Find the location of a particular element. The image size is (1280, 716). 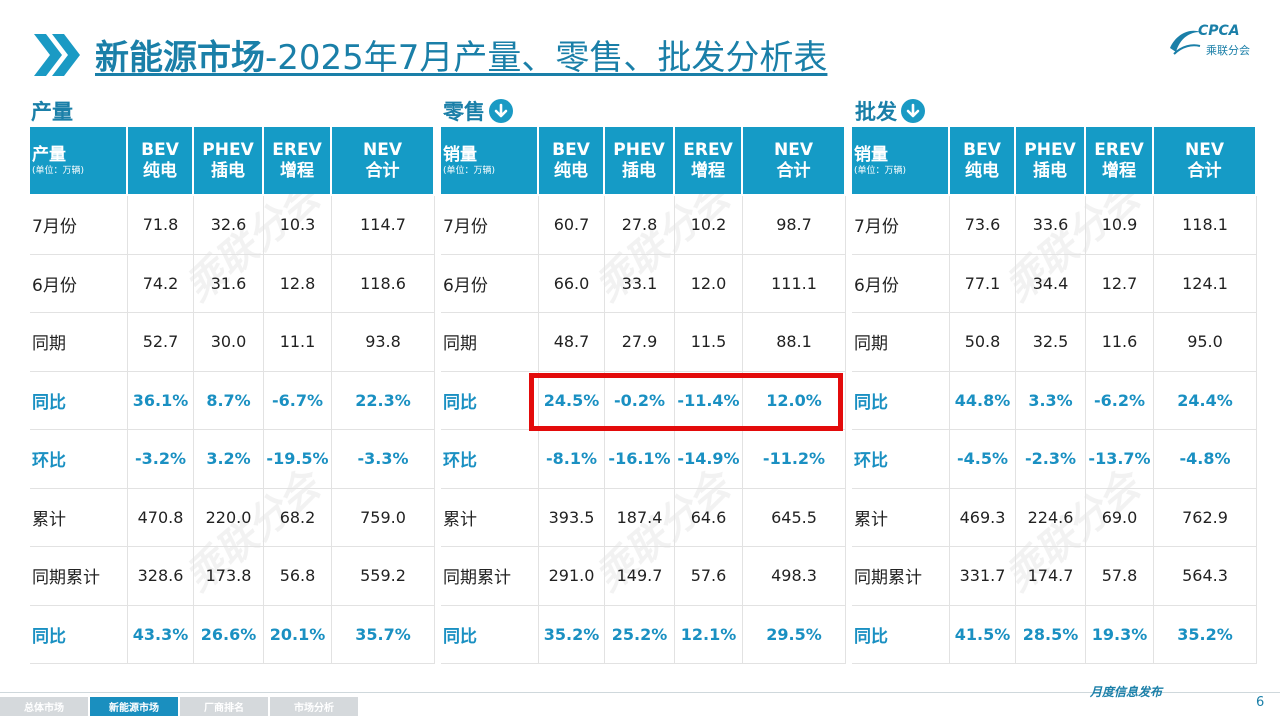

table-cell: -3.2% is located at coordinates (161, 459).